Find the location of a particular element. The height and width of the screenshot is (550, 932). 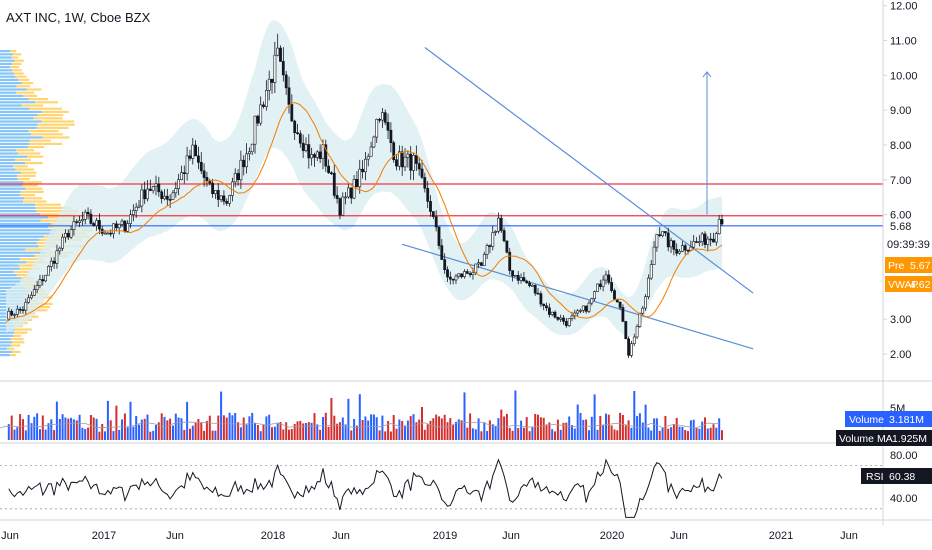

y-tick-label: 9.00 is located at coordinates (900, 111).